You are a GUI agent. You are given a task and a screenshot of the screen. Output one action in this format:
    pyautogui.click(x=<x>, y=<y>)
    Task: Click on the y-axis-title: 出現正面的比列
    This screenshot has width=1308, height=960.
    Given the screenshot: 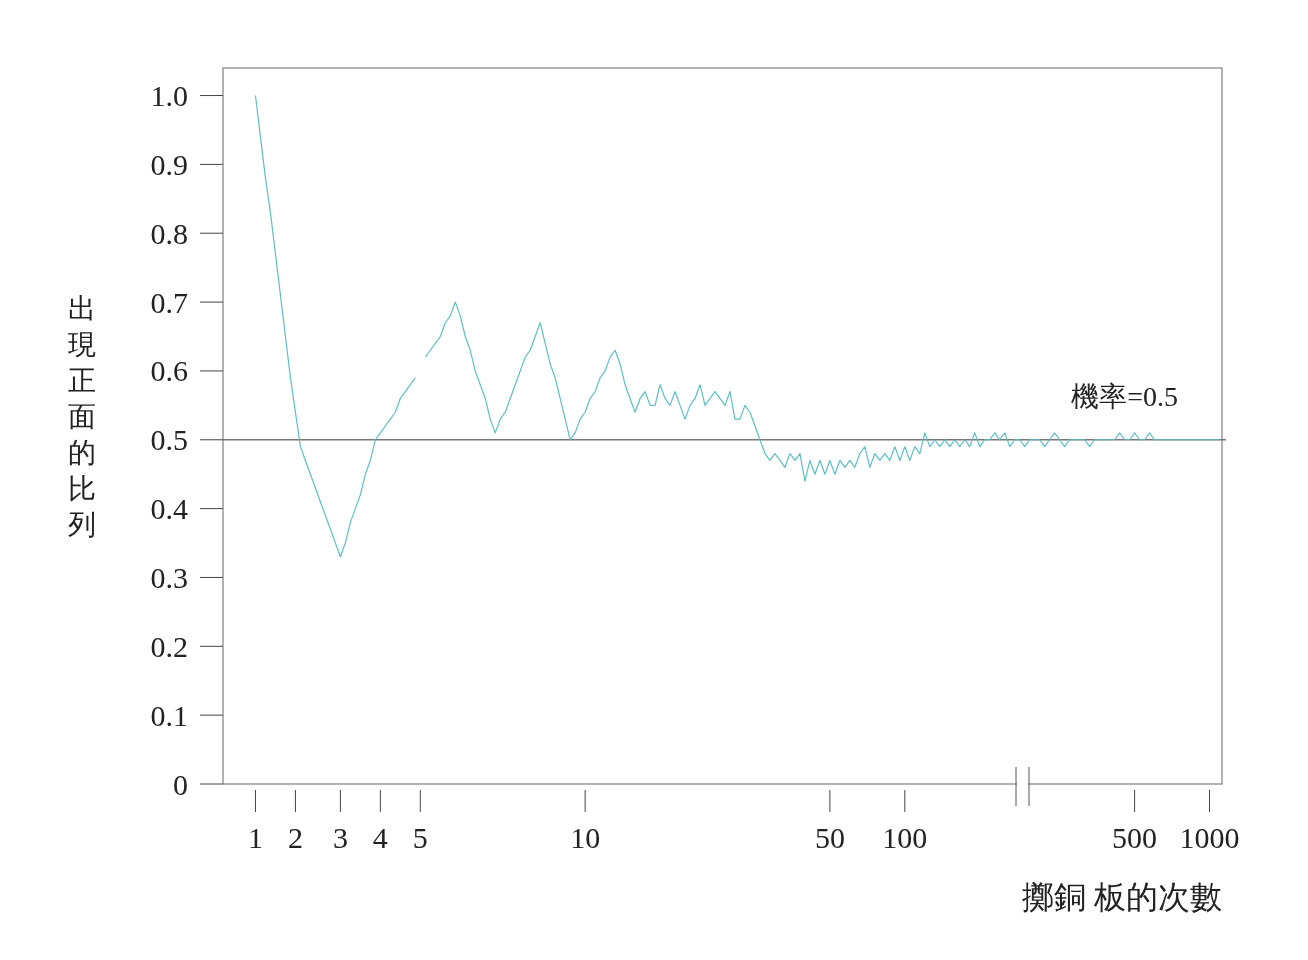 What is the action you would take?
    pyautogui.click(x=82, y=416)
    